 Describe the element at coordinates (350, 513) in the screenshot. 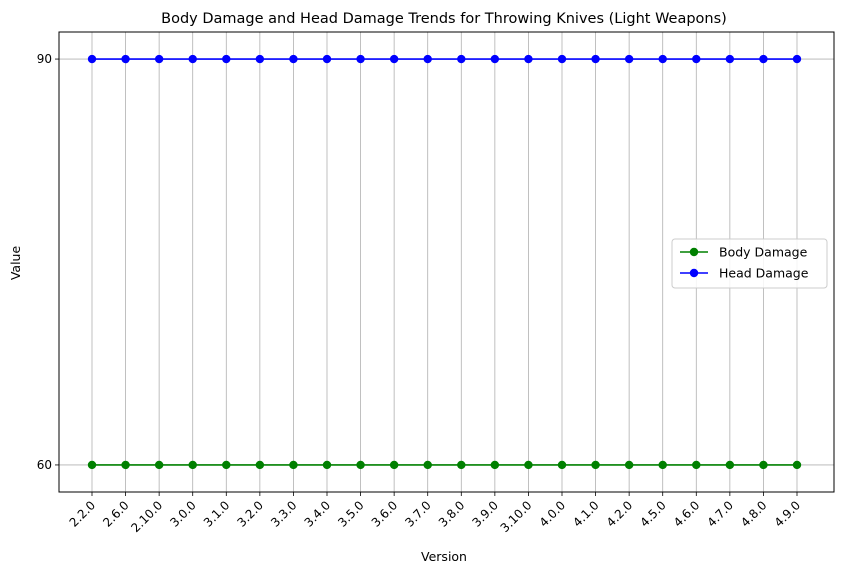

I see `x-tick-label: 3.5.0` at that location.